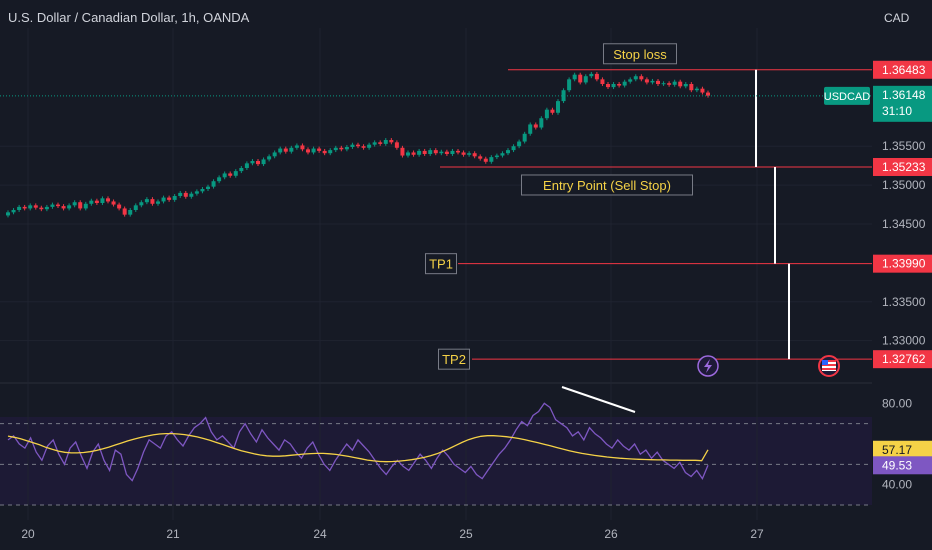  Describe the element at coordinates (640, 54) in the screenshot. I see `level-label: Stop loss` at that location.